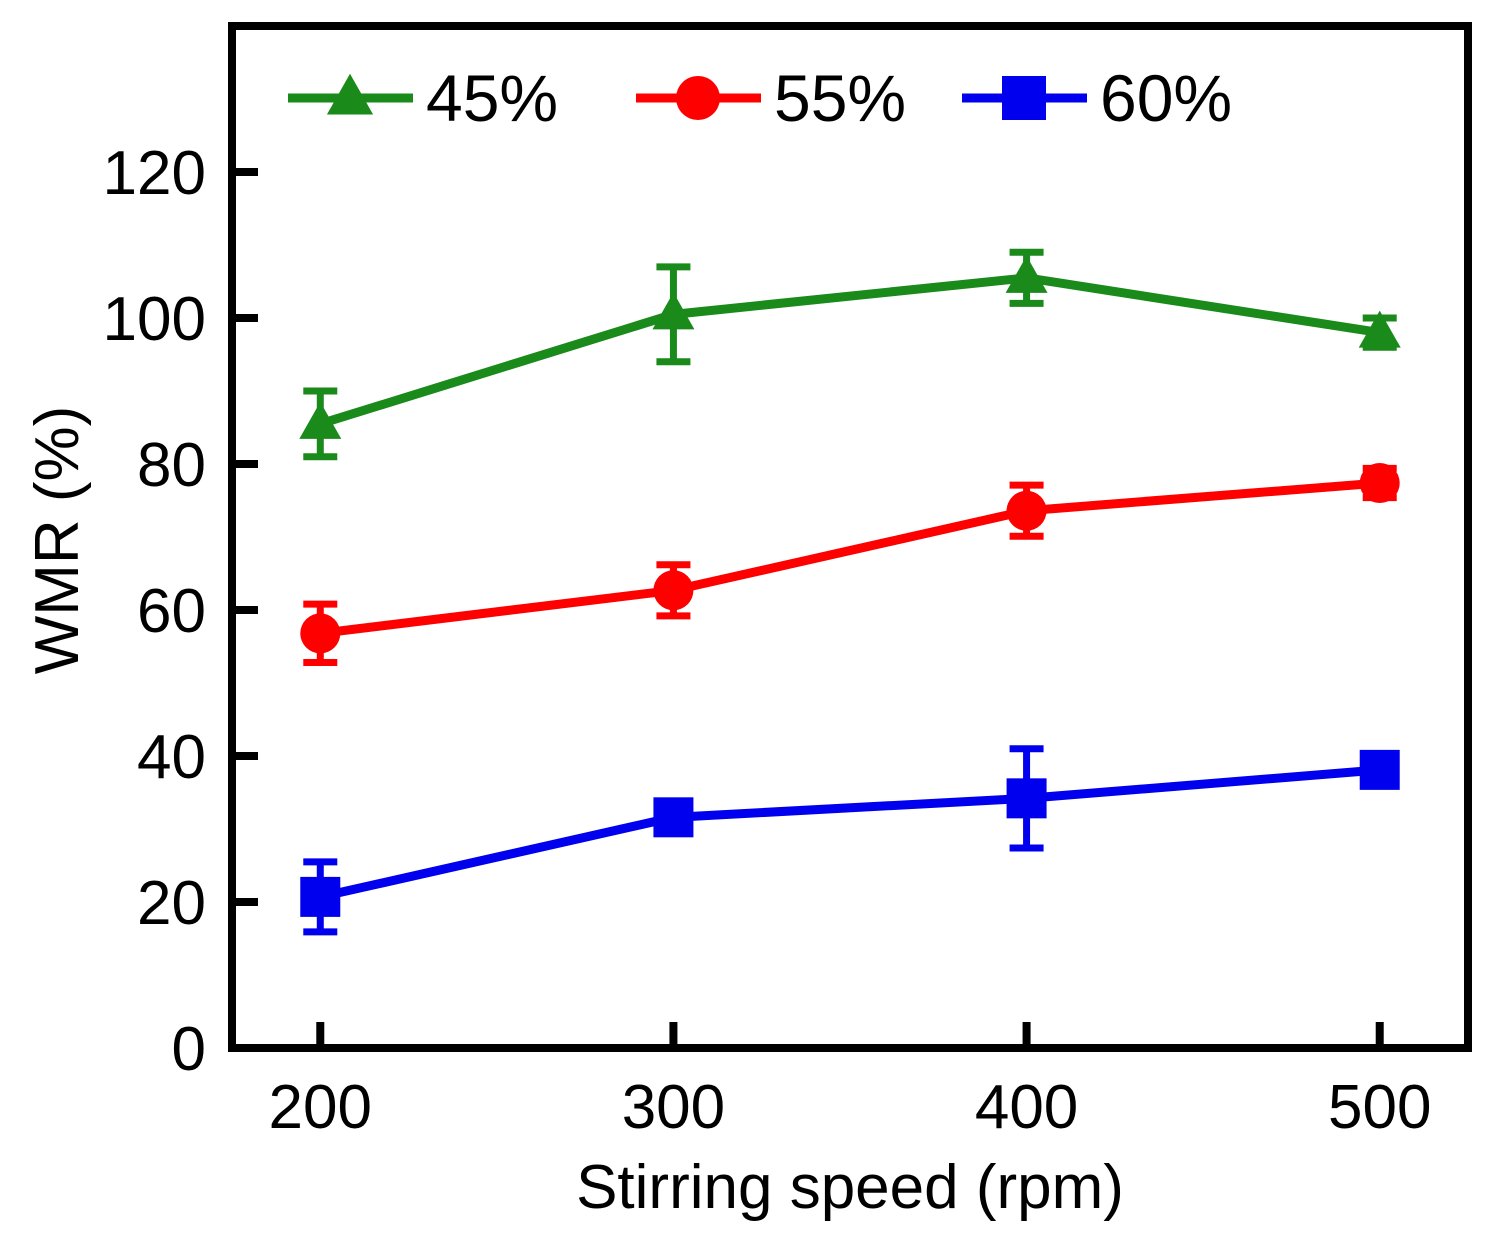 The height and width of the screenshot is (1236, 1492). Describe the element at coordinates (492, 98) in the screenshot. I see `legend-label-45pct: 45%` at that location.